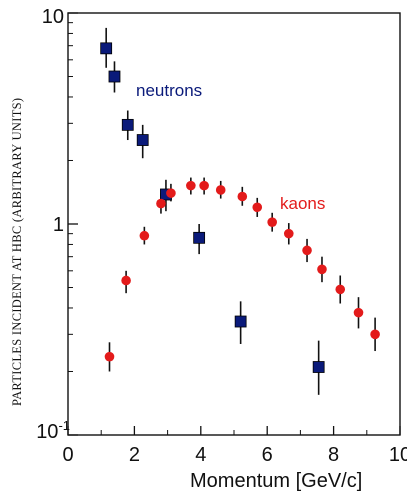 Image resolution: width=407 pixels, height=501 pixels. I want to click on x-axis: 0 2 4 6 8 10, so click(234, 446).